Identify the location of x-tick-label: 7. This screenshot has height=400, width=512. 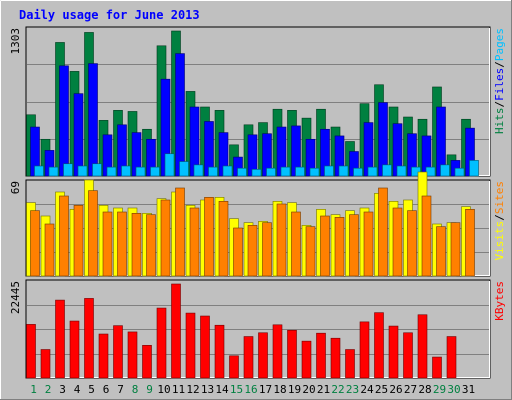
(120, 389).